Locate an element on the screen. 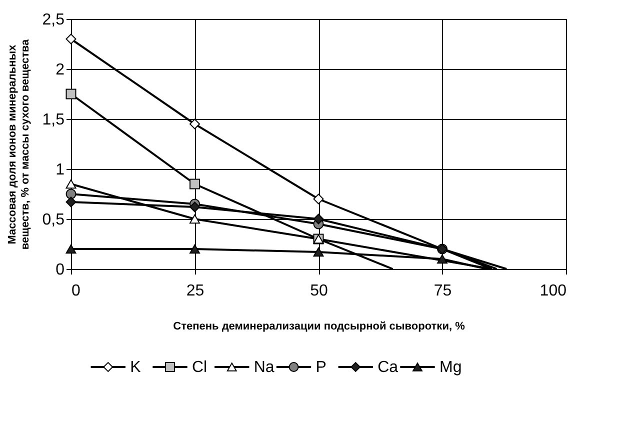 Image resolution: width=632 pixels, height=428 pixels. x-tick-label: 25 is located at coordinates (195, 291).